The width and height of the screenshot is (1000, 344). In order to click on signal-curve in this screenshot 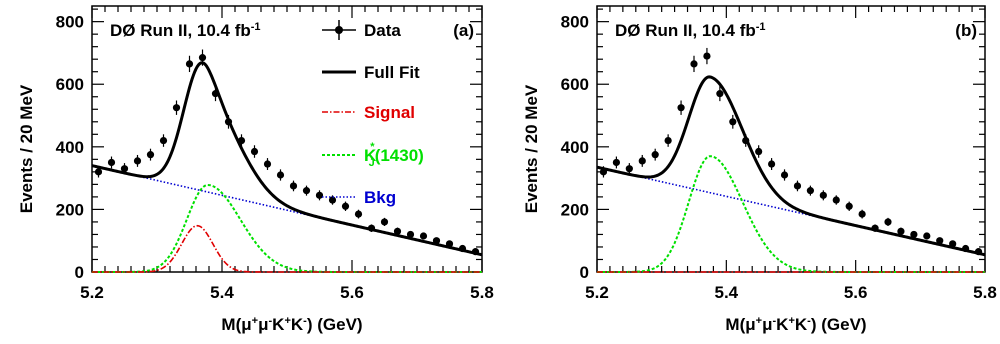, I will do `click(287, 248)`.